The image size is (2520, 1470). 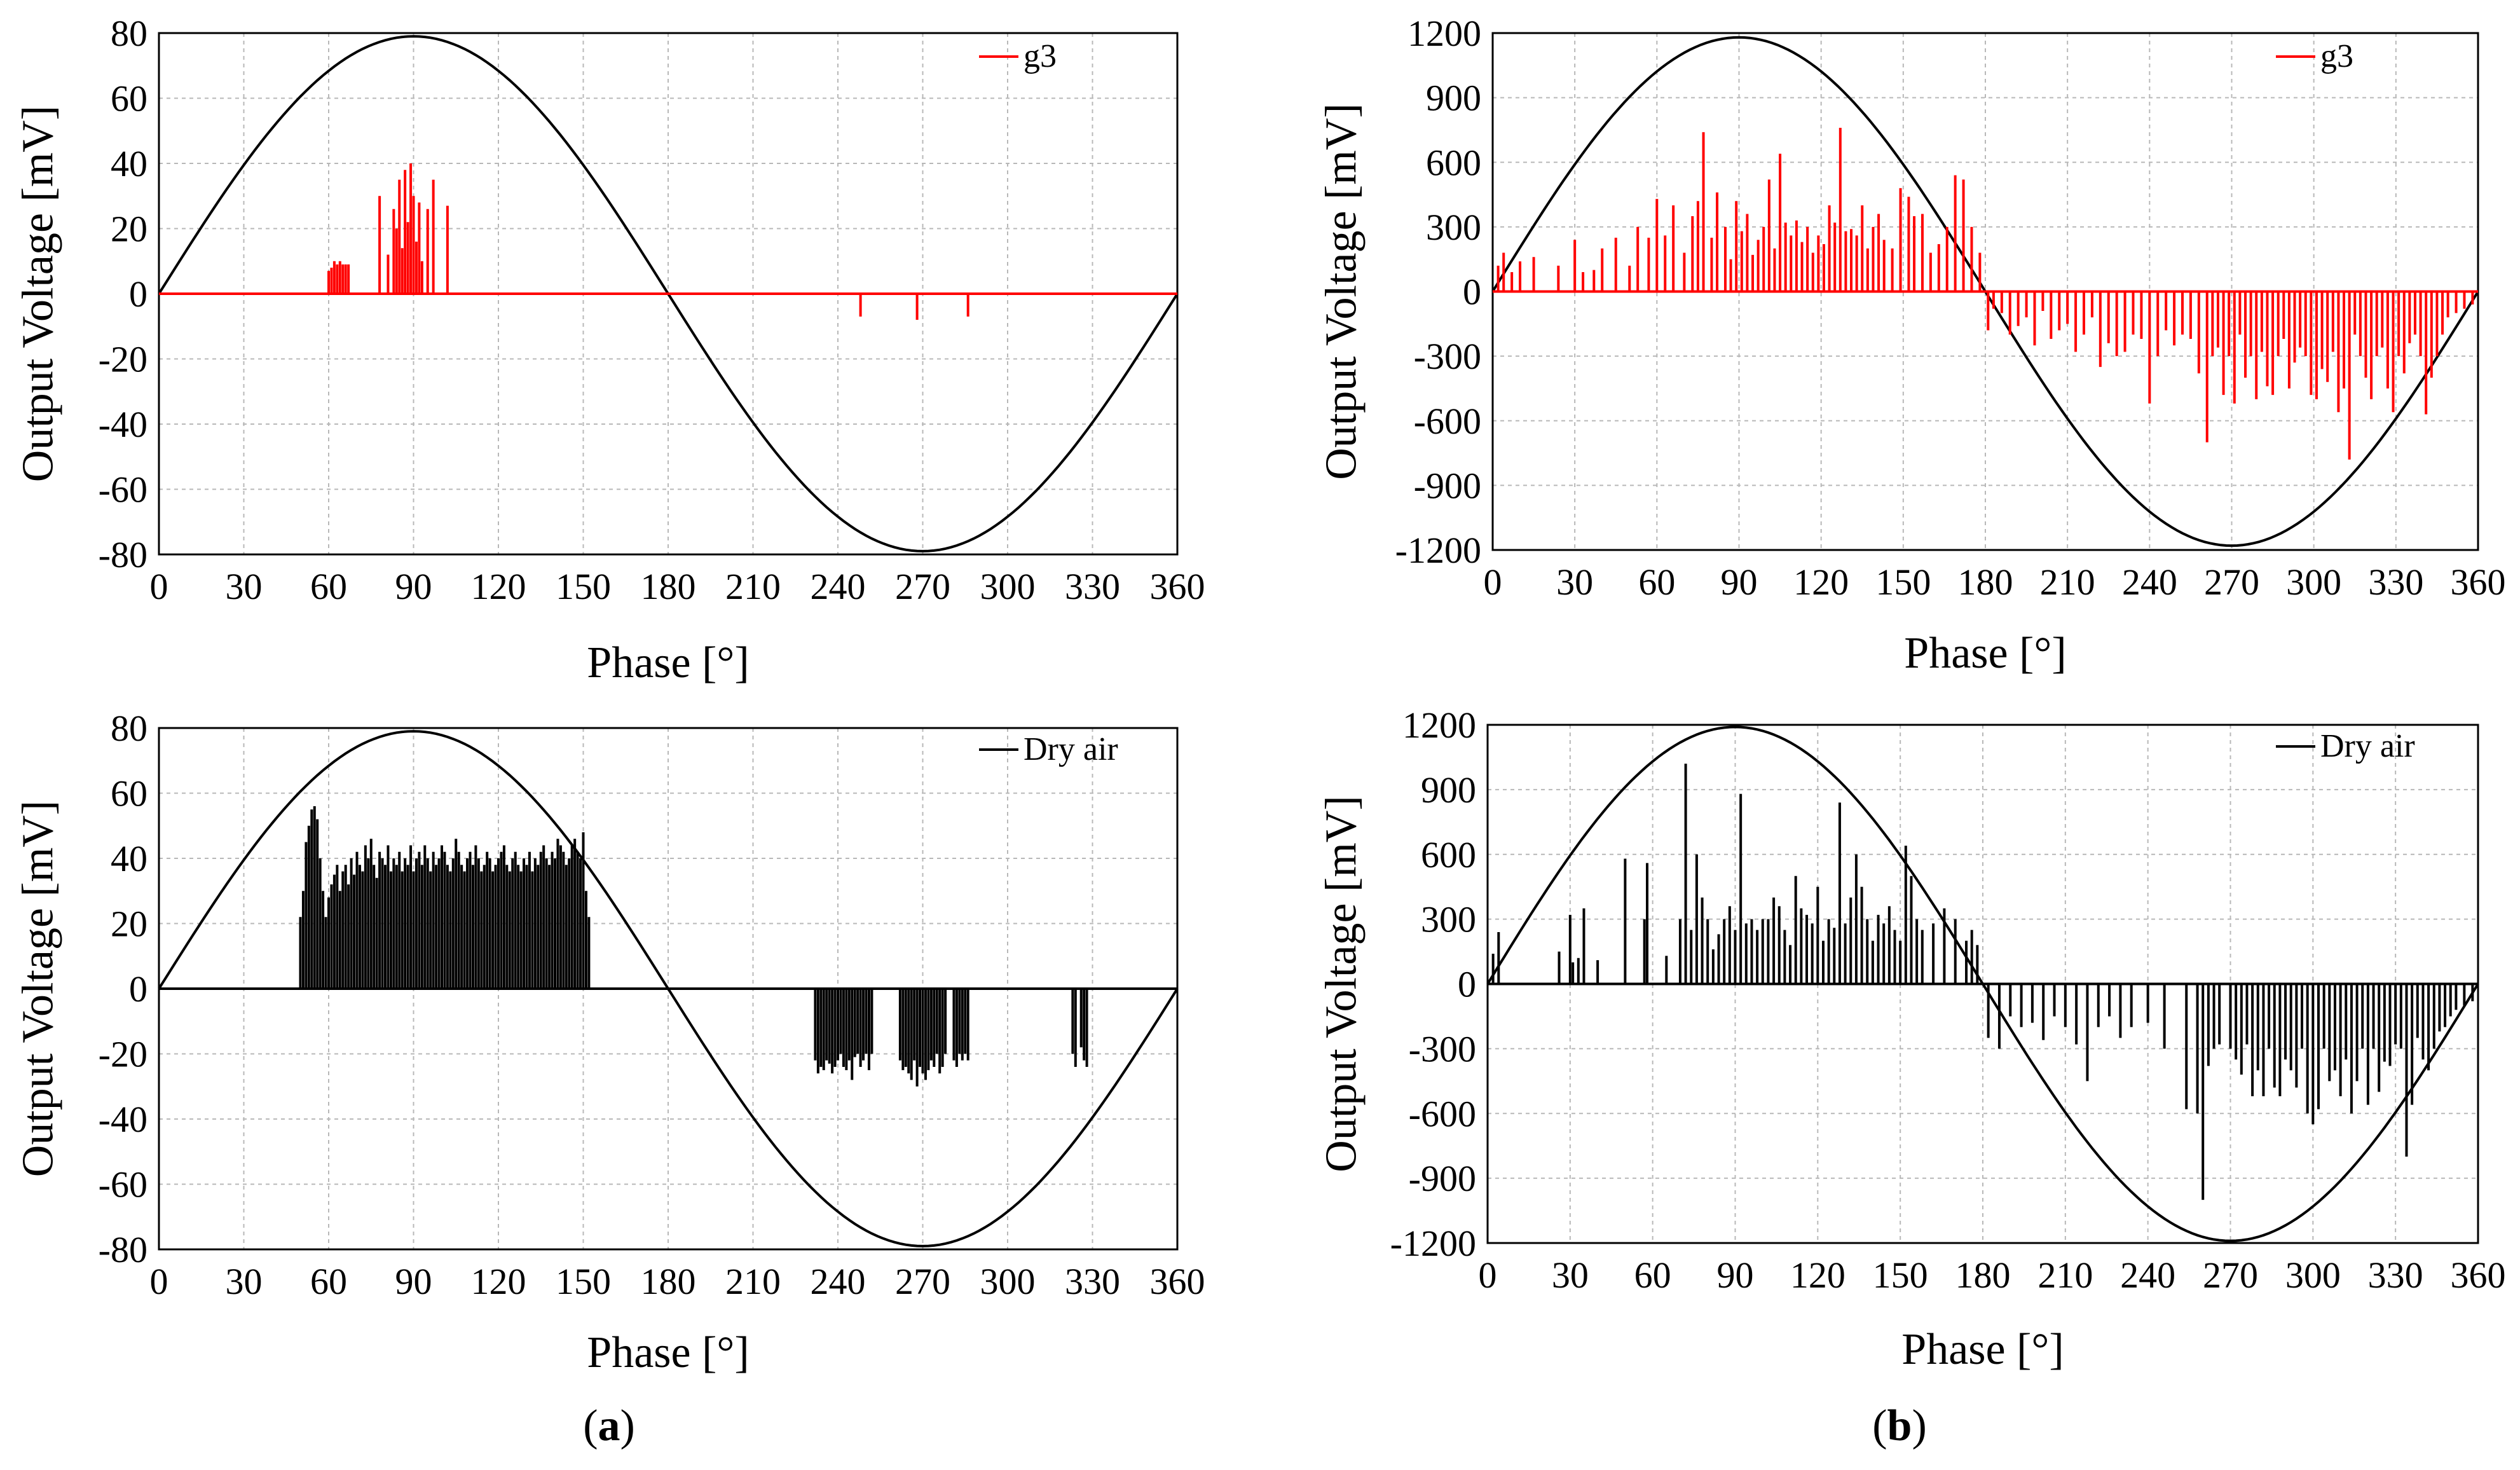 I want to click on legend: Dry air, so click(x=2345, y=746).